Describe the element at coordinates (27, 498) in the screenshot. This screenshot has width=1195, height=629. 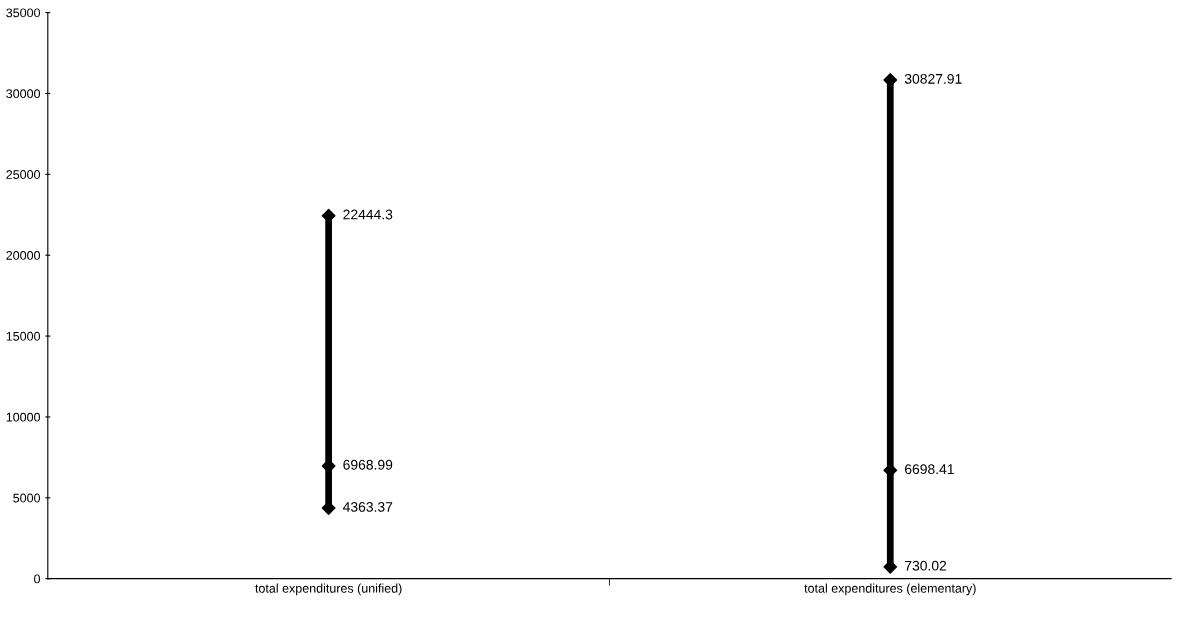
I see `y-tick-label: 5000` at that location.